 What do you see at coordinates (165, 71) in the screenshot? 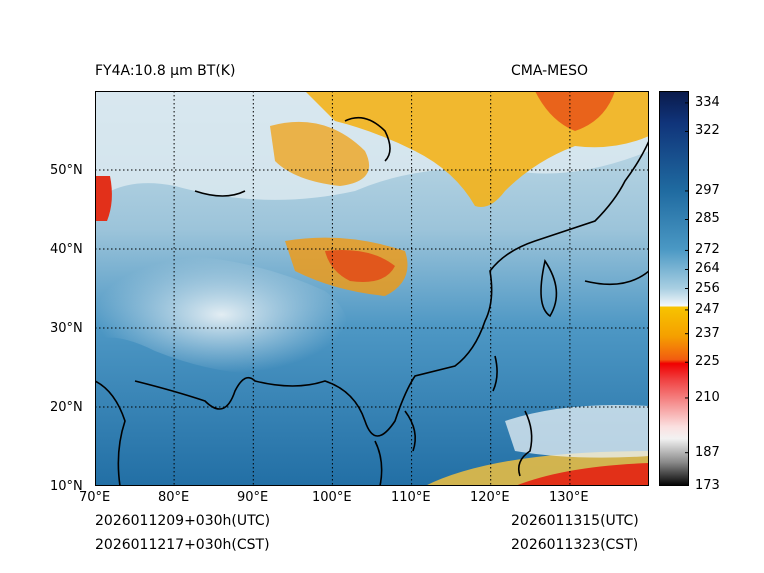
I see `product-title: FY4A:10.8 µm BT(K)` at bounding box center [165, 71].